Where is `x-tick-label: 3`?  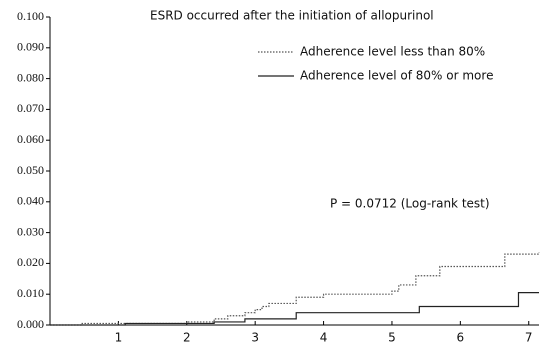 x-tick-label: 3 is located at coordinates (255, 338).